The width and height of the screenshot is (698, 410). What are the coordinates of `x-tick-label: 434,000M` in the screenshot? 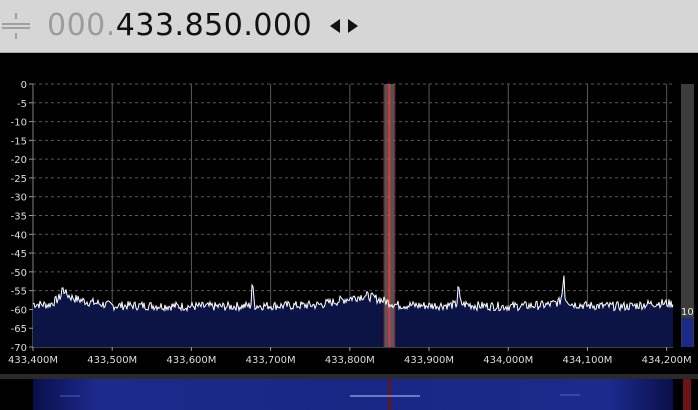 It's located at (508, 360).